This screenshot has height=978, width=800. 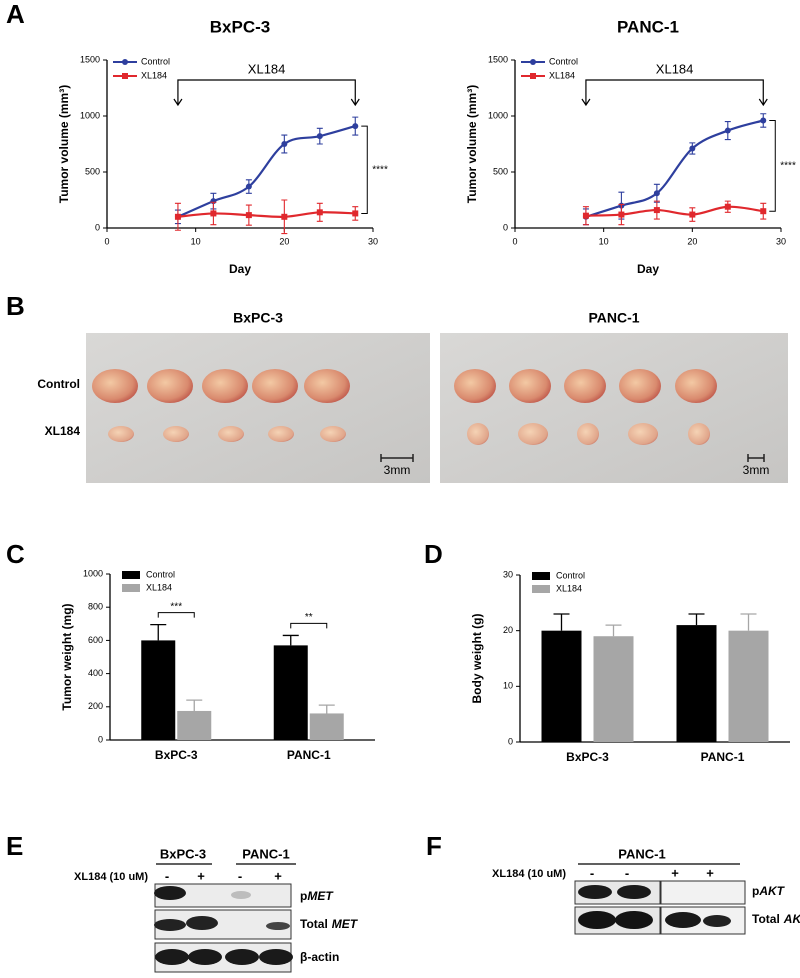 I want to click on y-tick-label: 600, so click(x=95, y=640).